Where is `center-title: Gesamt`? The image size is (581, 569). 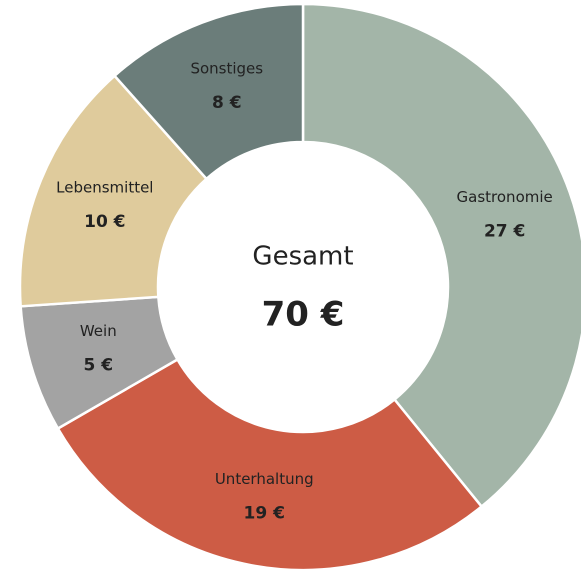
center-title: Gesamt is located at coordinates (302, 257).